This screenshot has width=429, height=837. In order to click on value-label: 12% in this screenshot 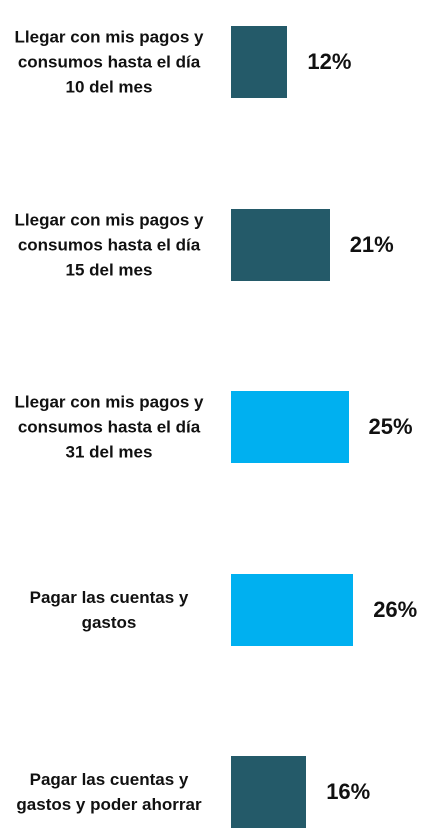, I will do `click(329, 61)`.